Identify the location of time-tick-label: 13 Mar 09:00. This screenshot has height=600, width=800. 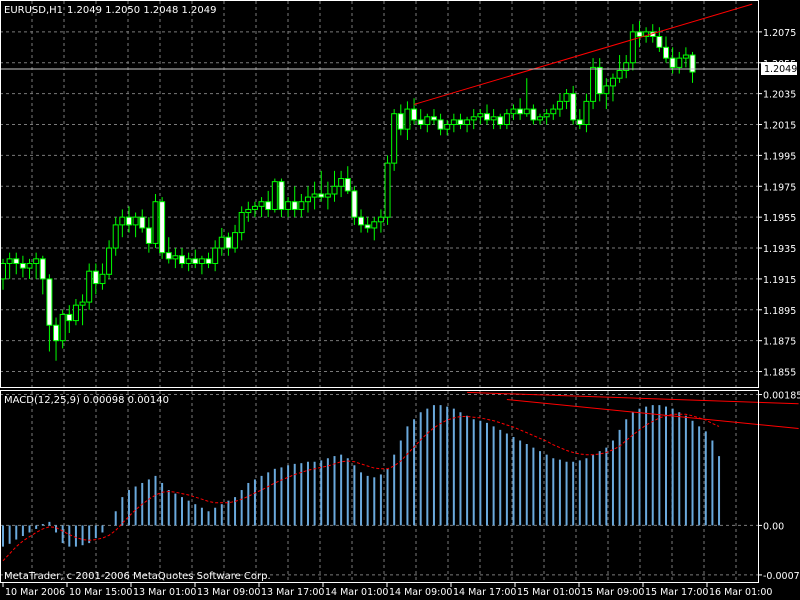
(228, 592).